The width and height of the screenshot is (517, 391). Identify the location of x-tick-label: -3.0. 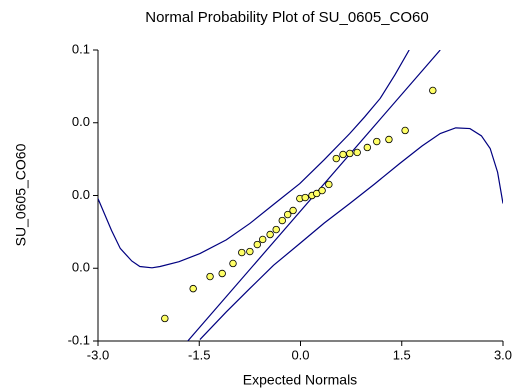
(98, 354).